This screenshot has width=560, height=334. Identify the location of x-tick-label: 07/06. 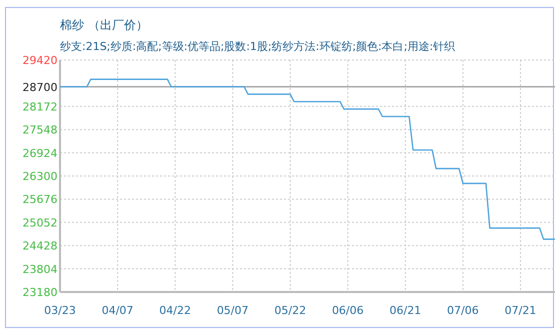
(463, 310).